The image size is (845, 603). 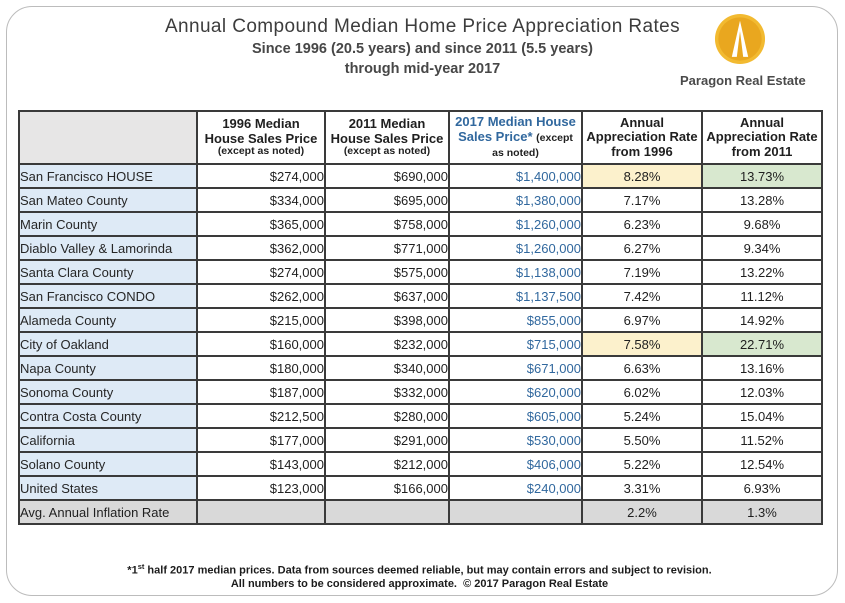 What do you see at coordinates (515, 200) in the screenshot?
I see `price-2017: $1,380,000` at bounding box center [515, 200].